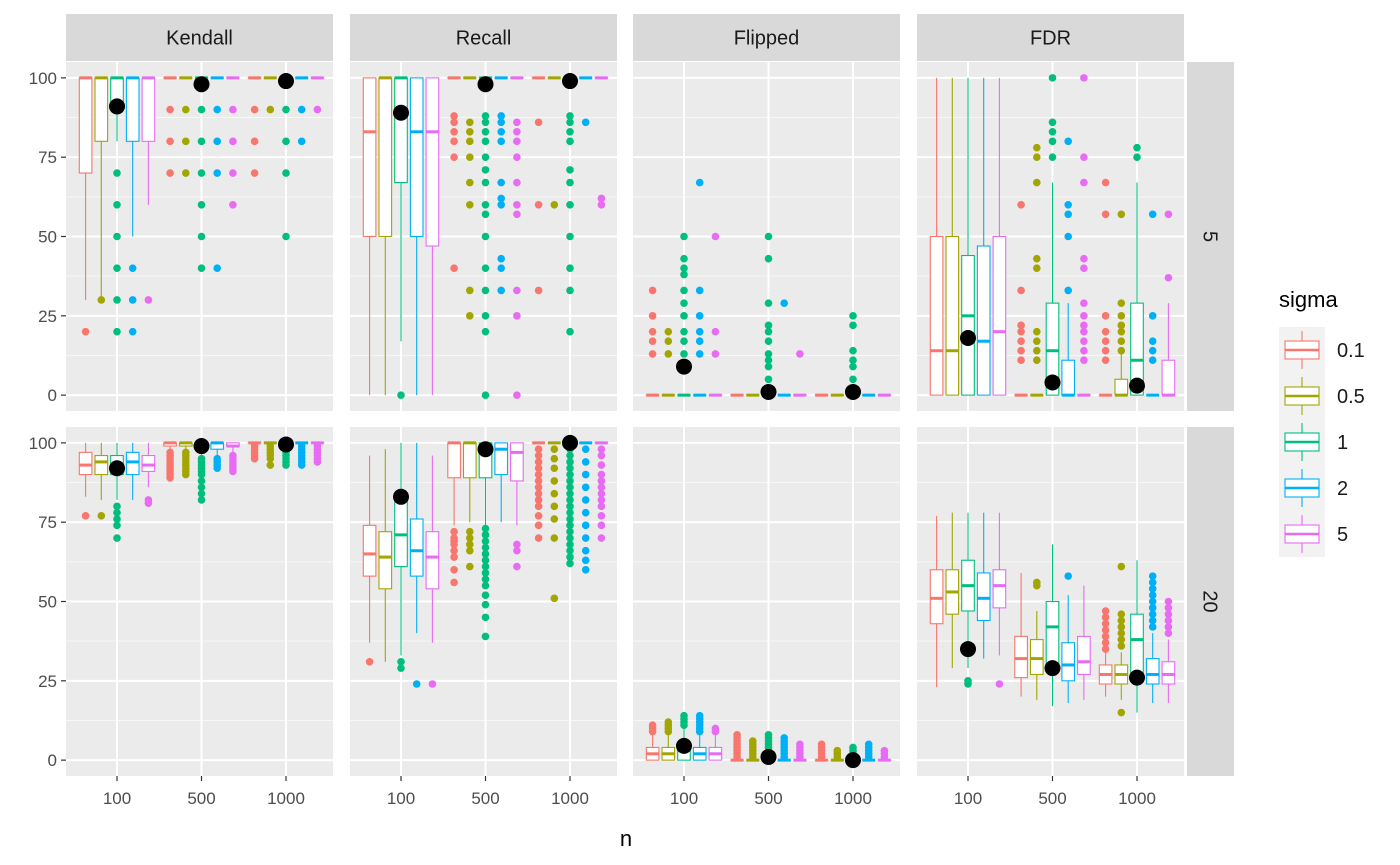 The height and width of the screenshot is (865, 1400). Describe the element at coordinates (768, 798) in the screenshot. I see `x-tick-label: 500` at that location.